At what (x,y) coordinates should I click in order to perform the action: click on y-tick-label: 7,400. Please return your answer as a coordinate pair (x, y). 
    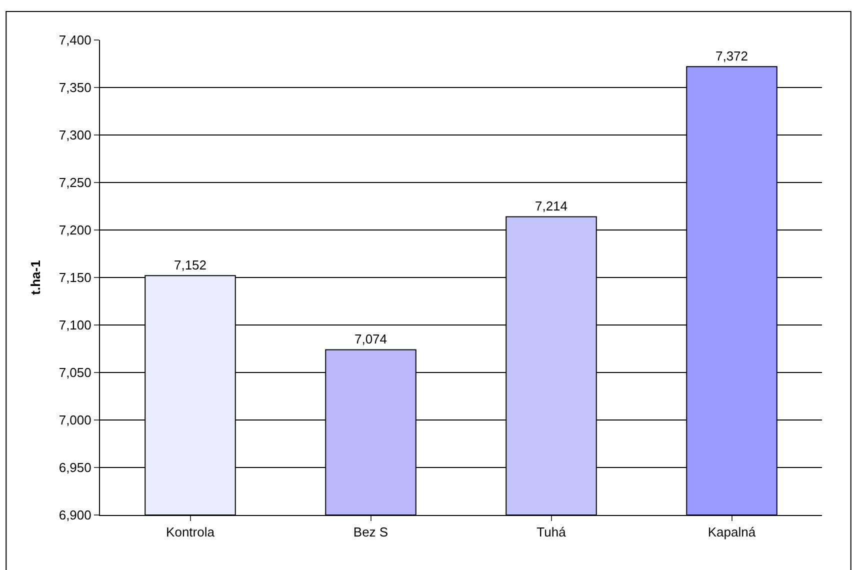
    Looking at the image, I should click on (75, 40).